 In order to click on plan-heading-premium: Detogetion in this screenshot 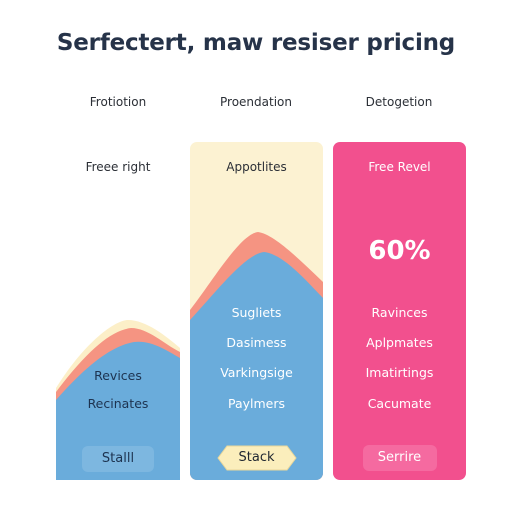, I will do `click(399, 102)`.